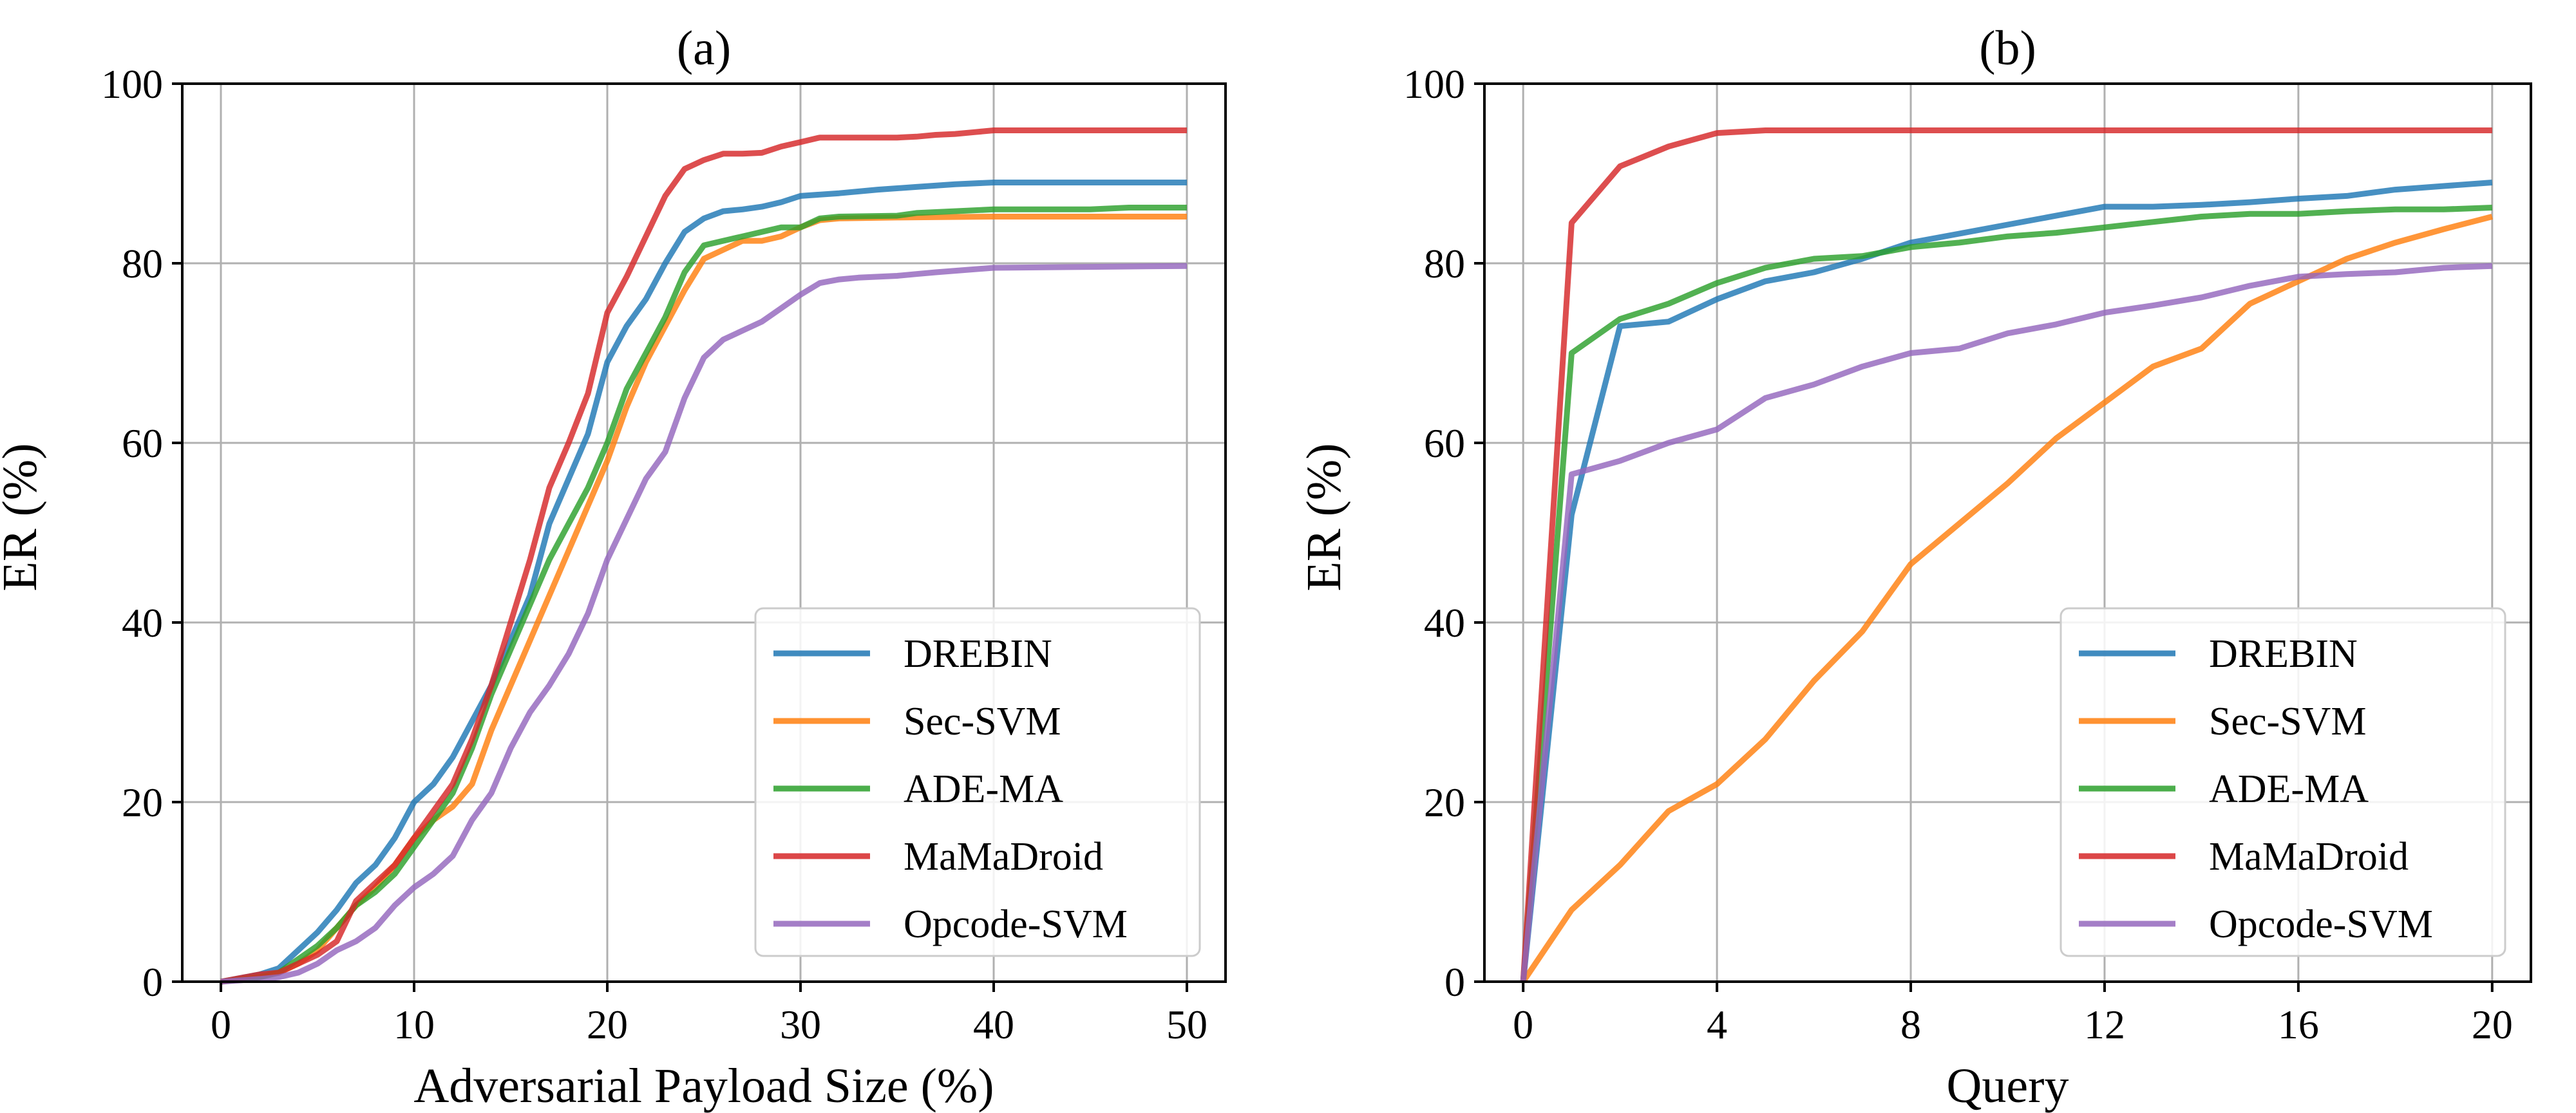 The width and height of the screenshot is (2576, 1113). I want to click on x-tick-label: 4, so click(1717, 1024).